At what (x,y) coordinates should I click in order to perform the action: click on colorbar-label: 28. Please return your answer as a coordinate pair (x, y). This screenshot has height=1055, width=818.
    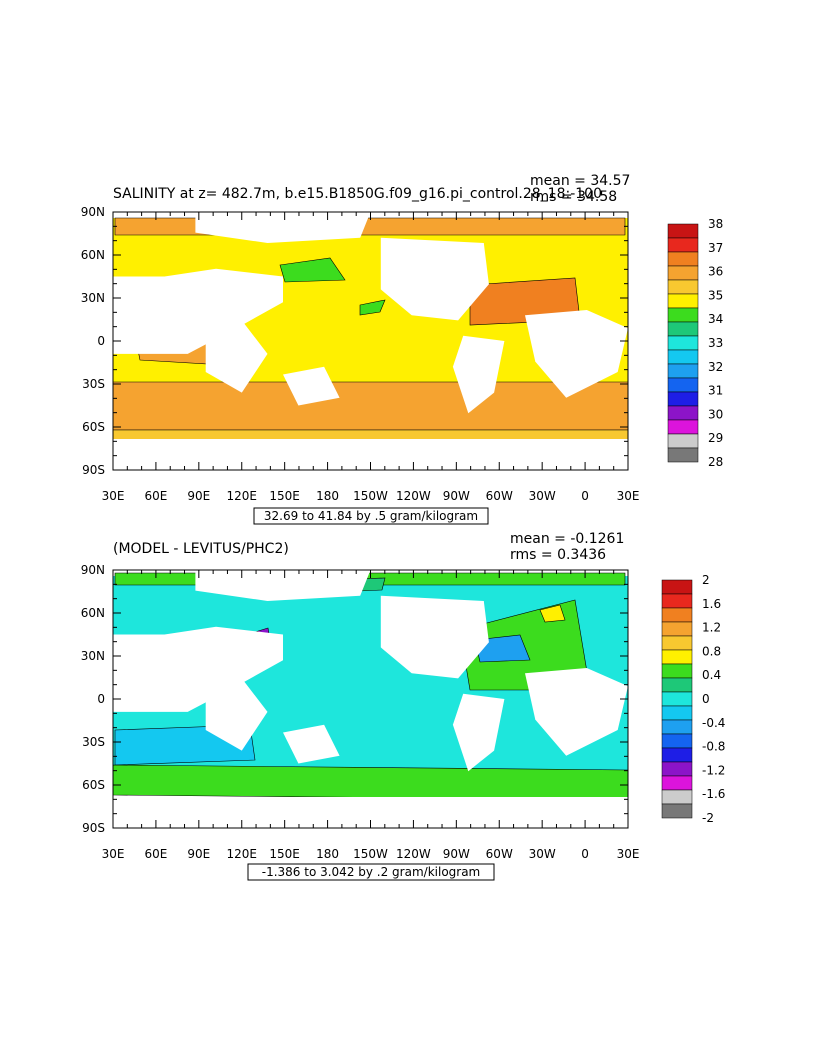
    Looking at the image, I should click on (715, 462).